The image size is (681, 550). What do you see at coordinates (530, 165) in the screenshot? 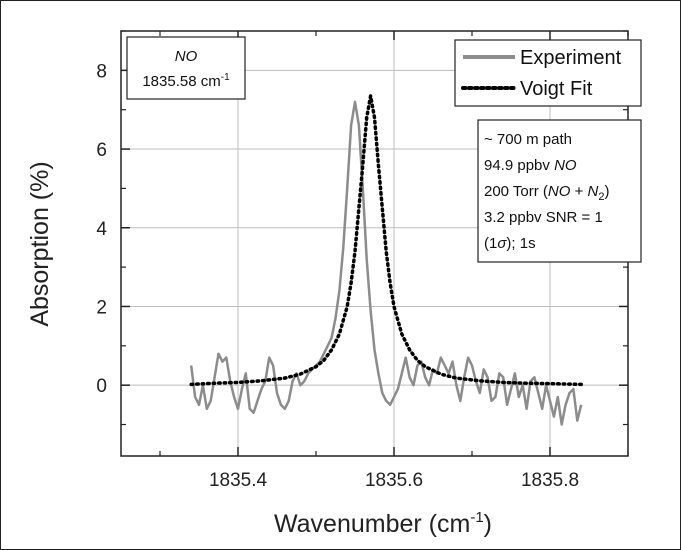
I see `info-concentration: 94.9 ppbv NO` at bounding box center [530, 165].